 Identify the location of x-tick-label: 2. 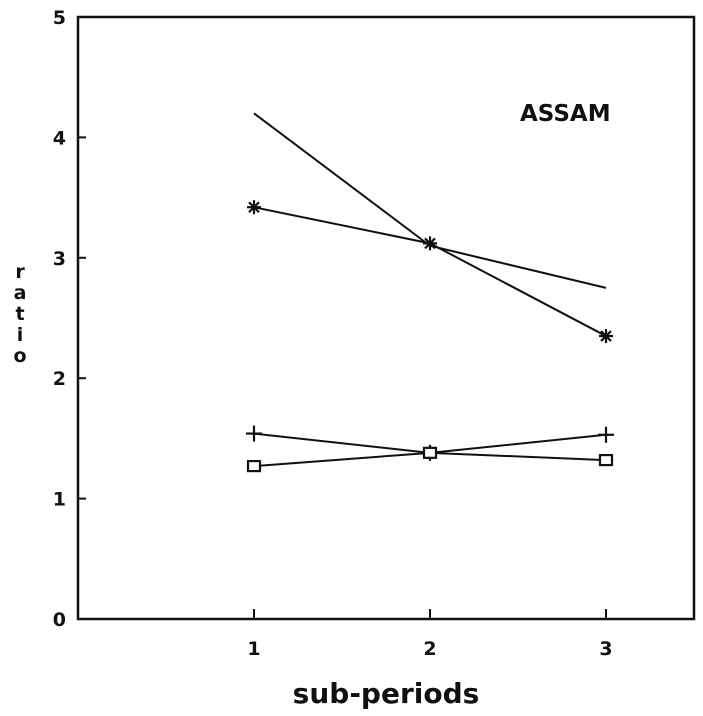
(429, 649).